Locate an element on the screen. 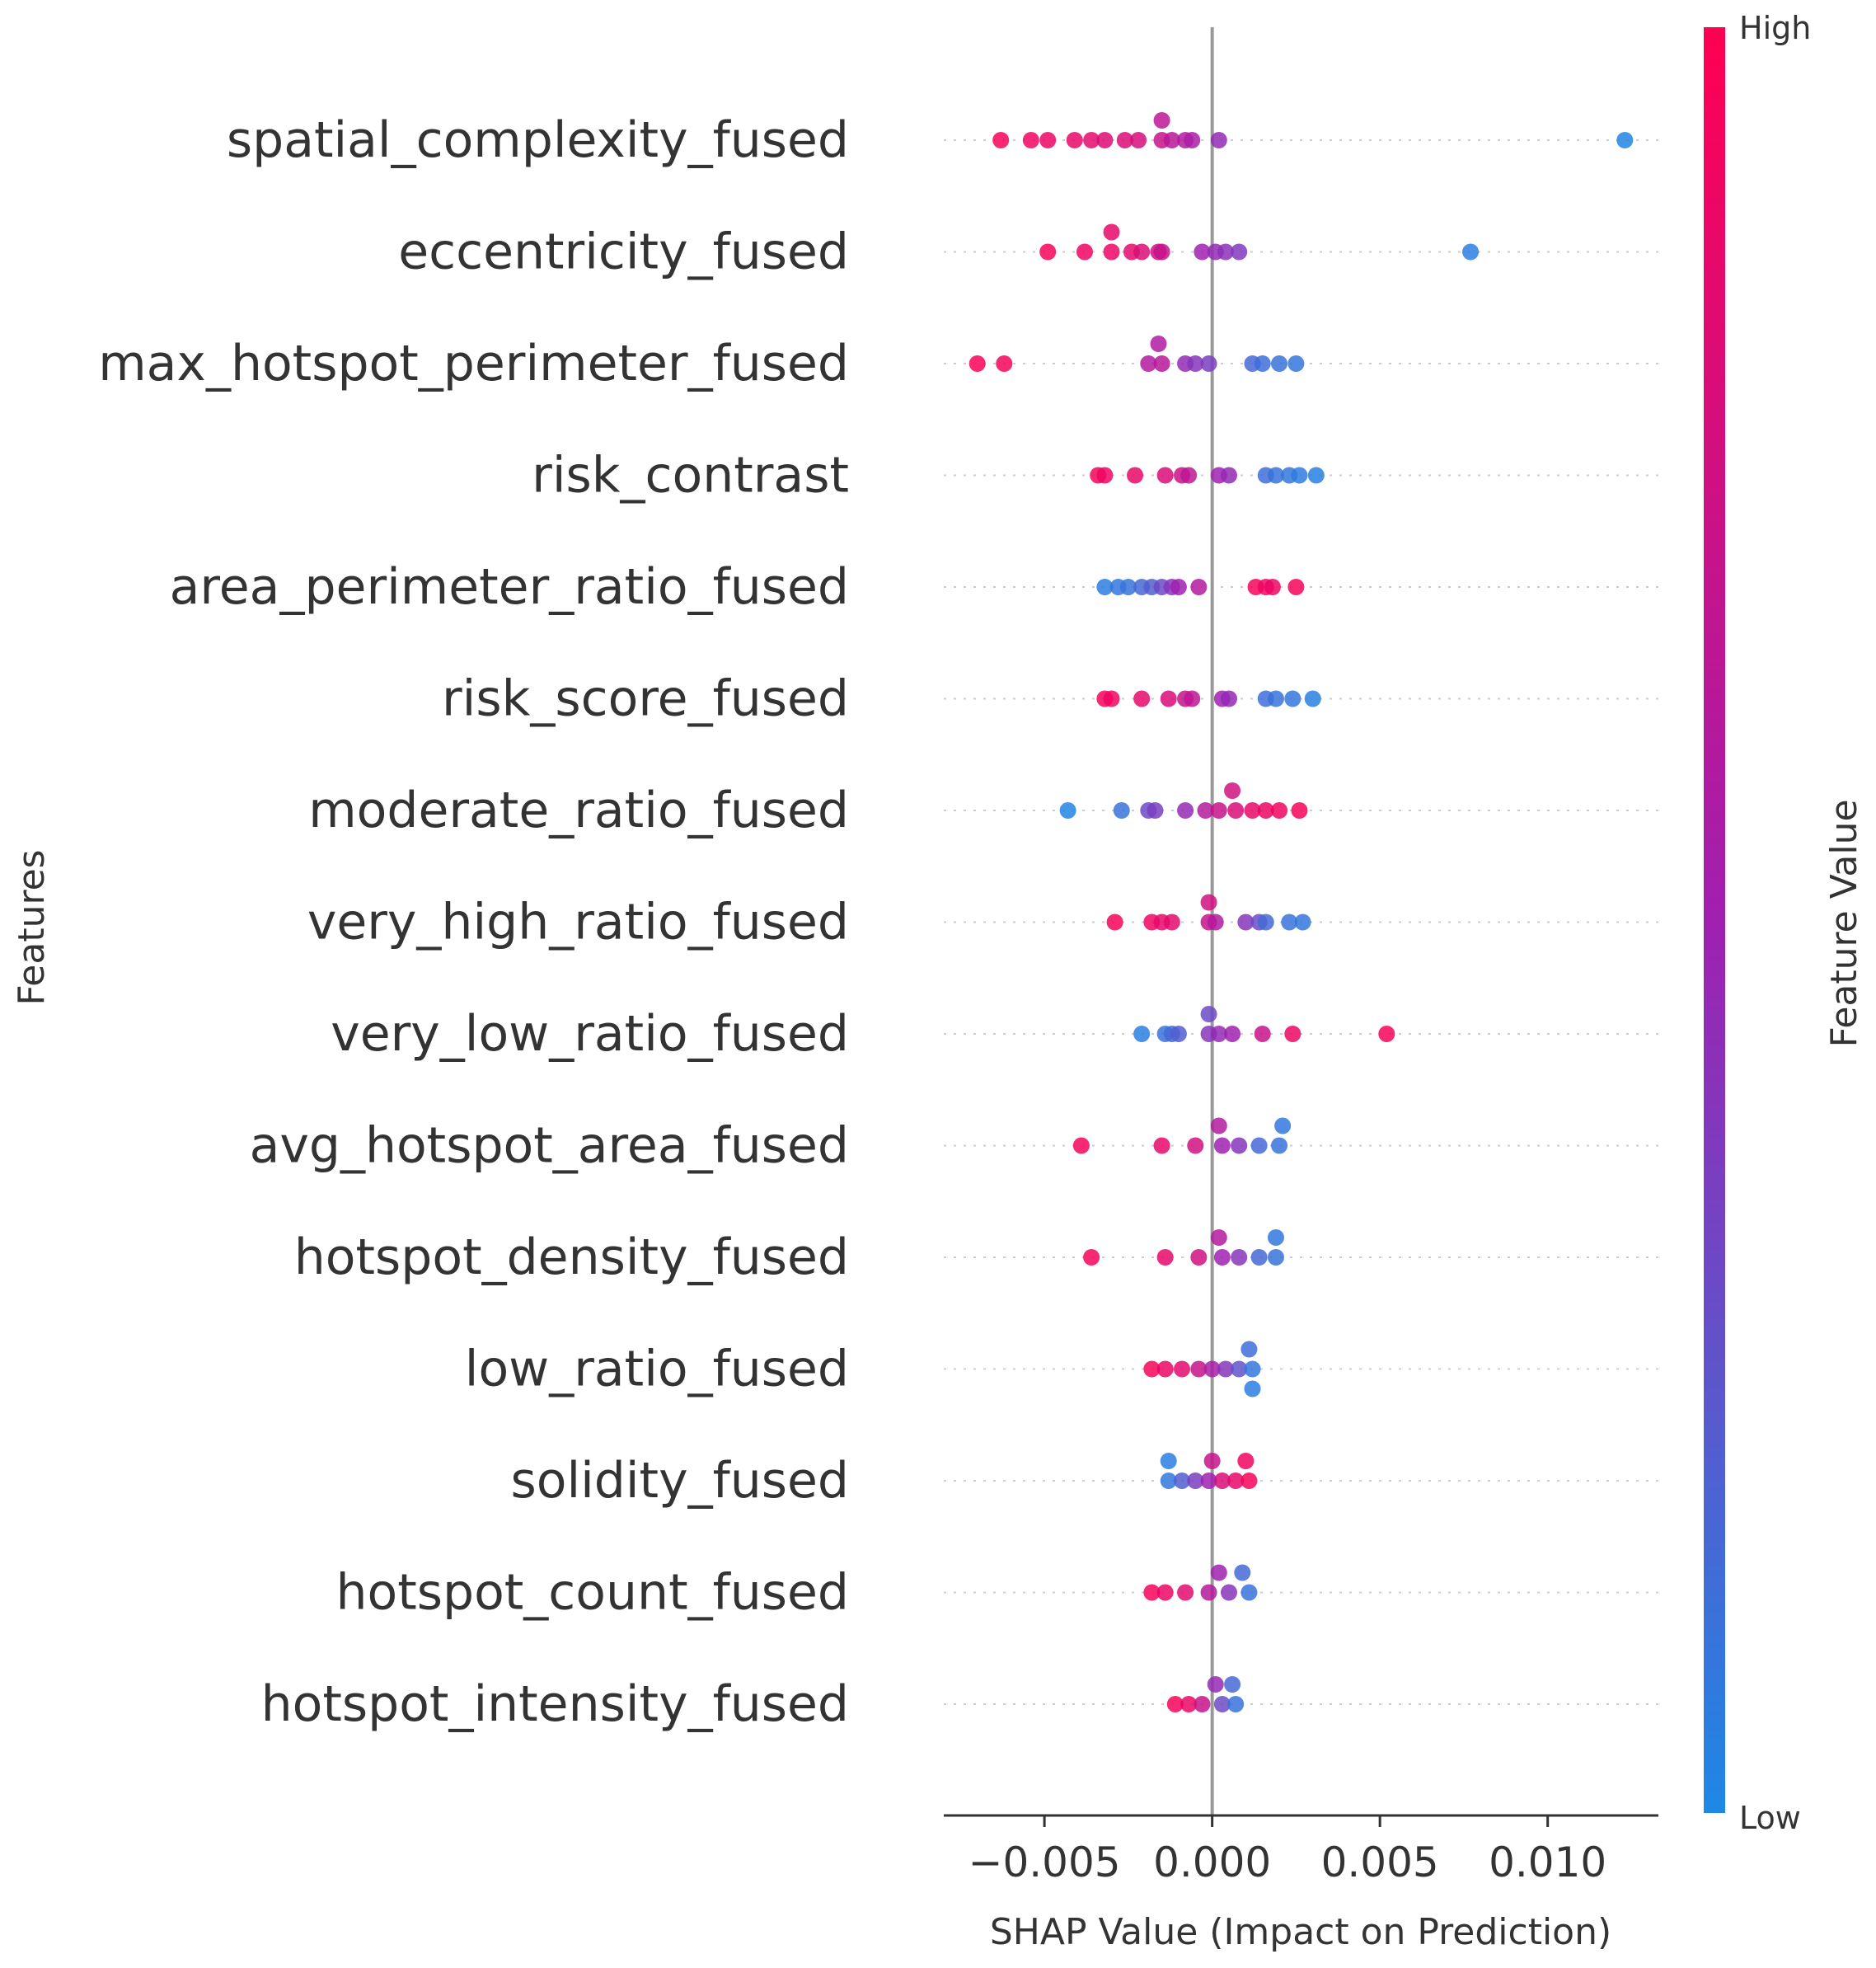 The height and width of the screenshot is (1968, 1876). feature-label: spatial_complexity_fused is located at coordinates (538, 140).